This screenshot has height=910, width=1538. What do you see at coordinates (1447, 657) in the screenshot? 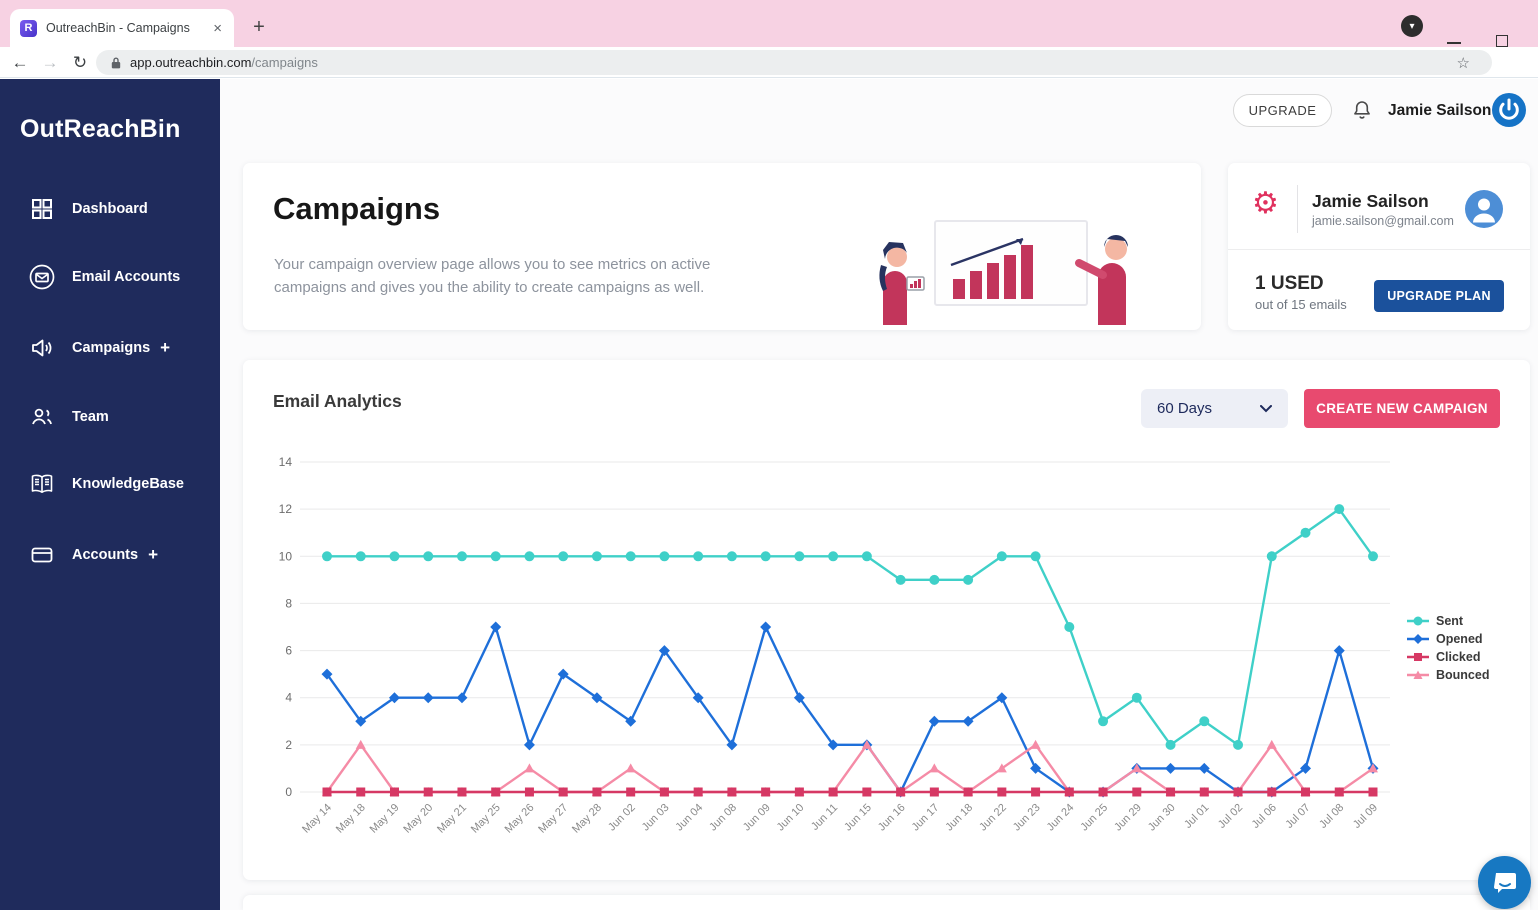
I see `legend-item-clicked: Clicked` at bounding box center [1447, 657].